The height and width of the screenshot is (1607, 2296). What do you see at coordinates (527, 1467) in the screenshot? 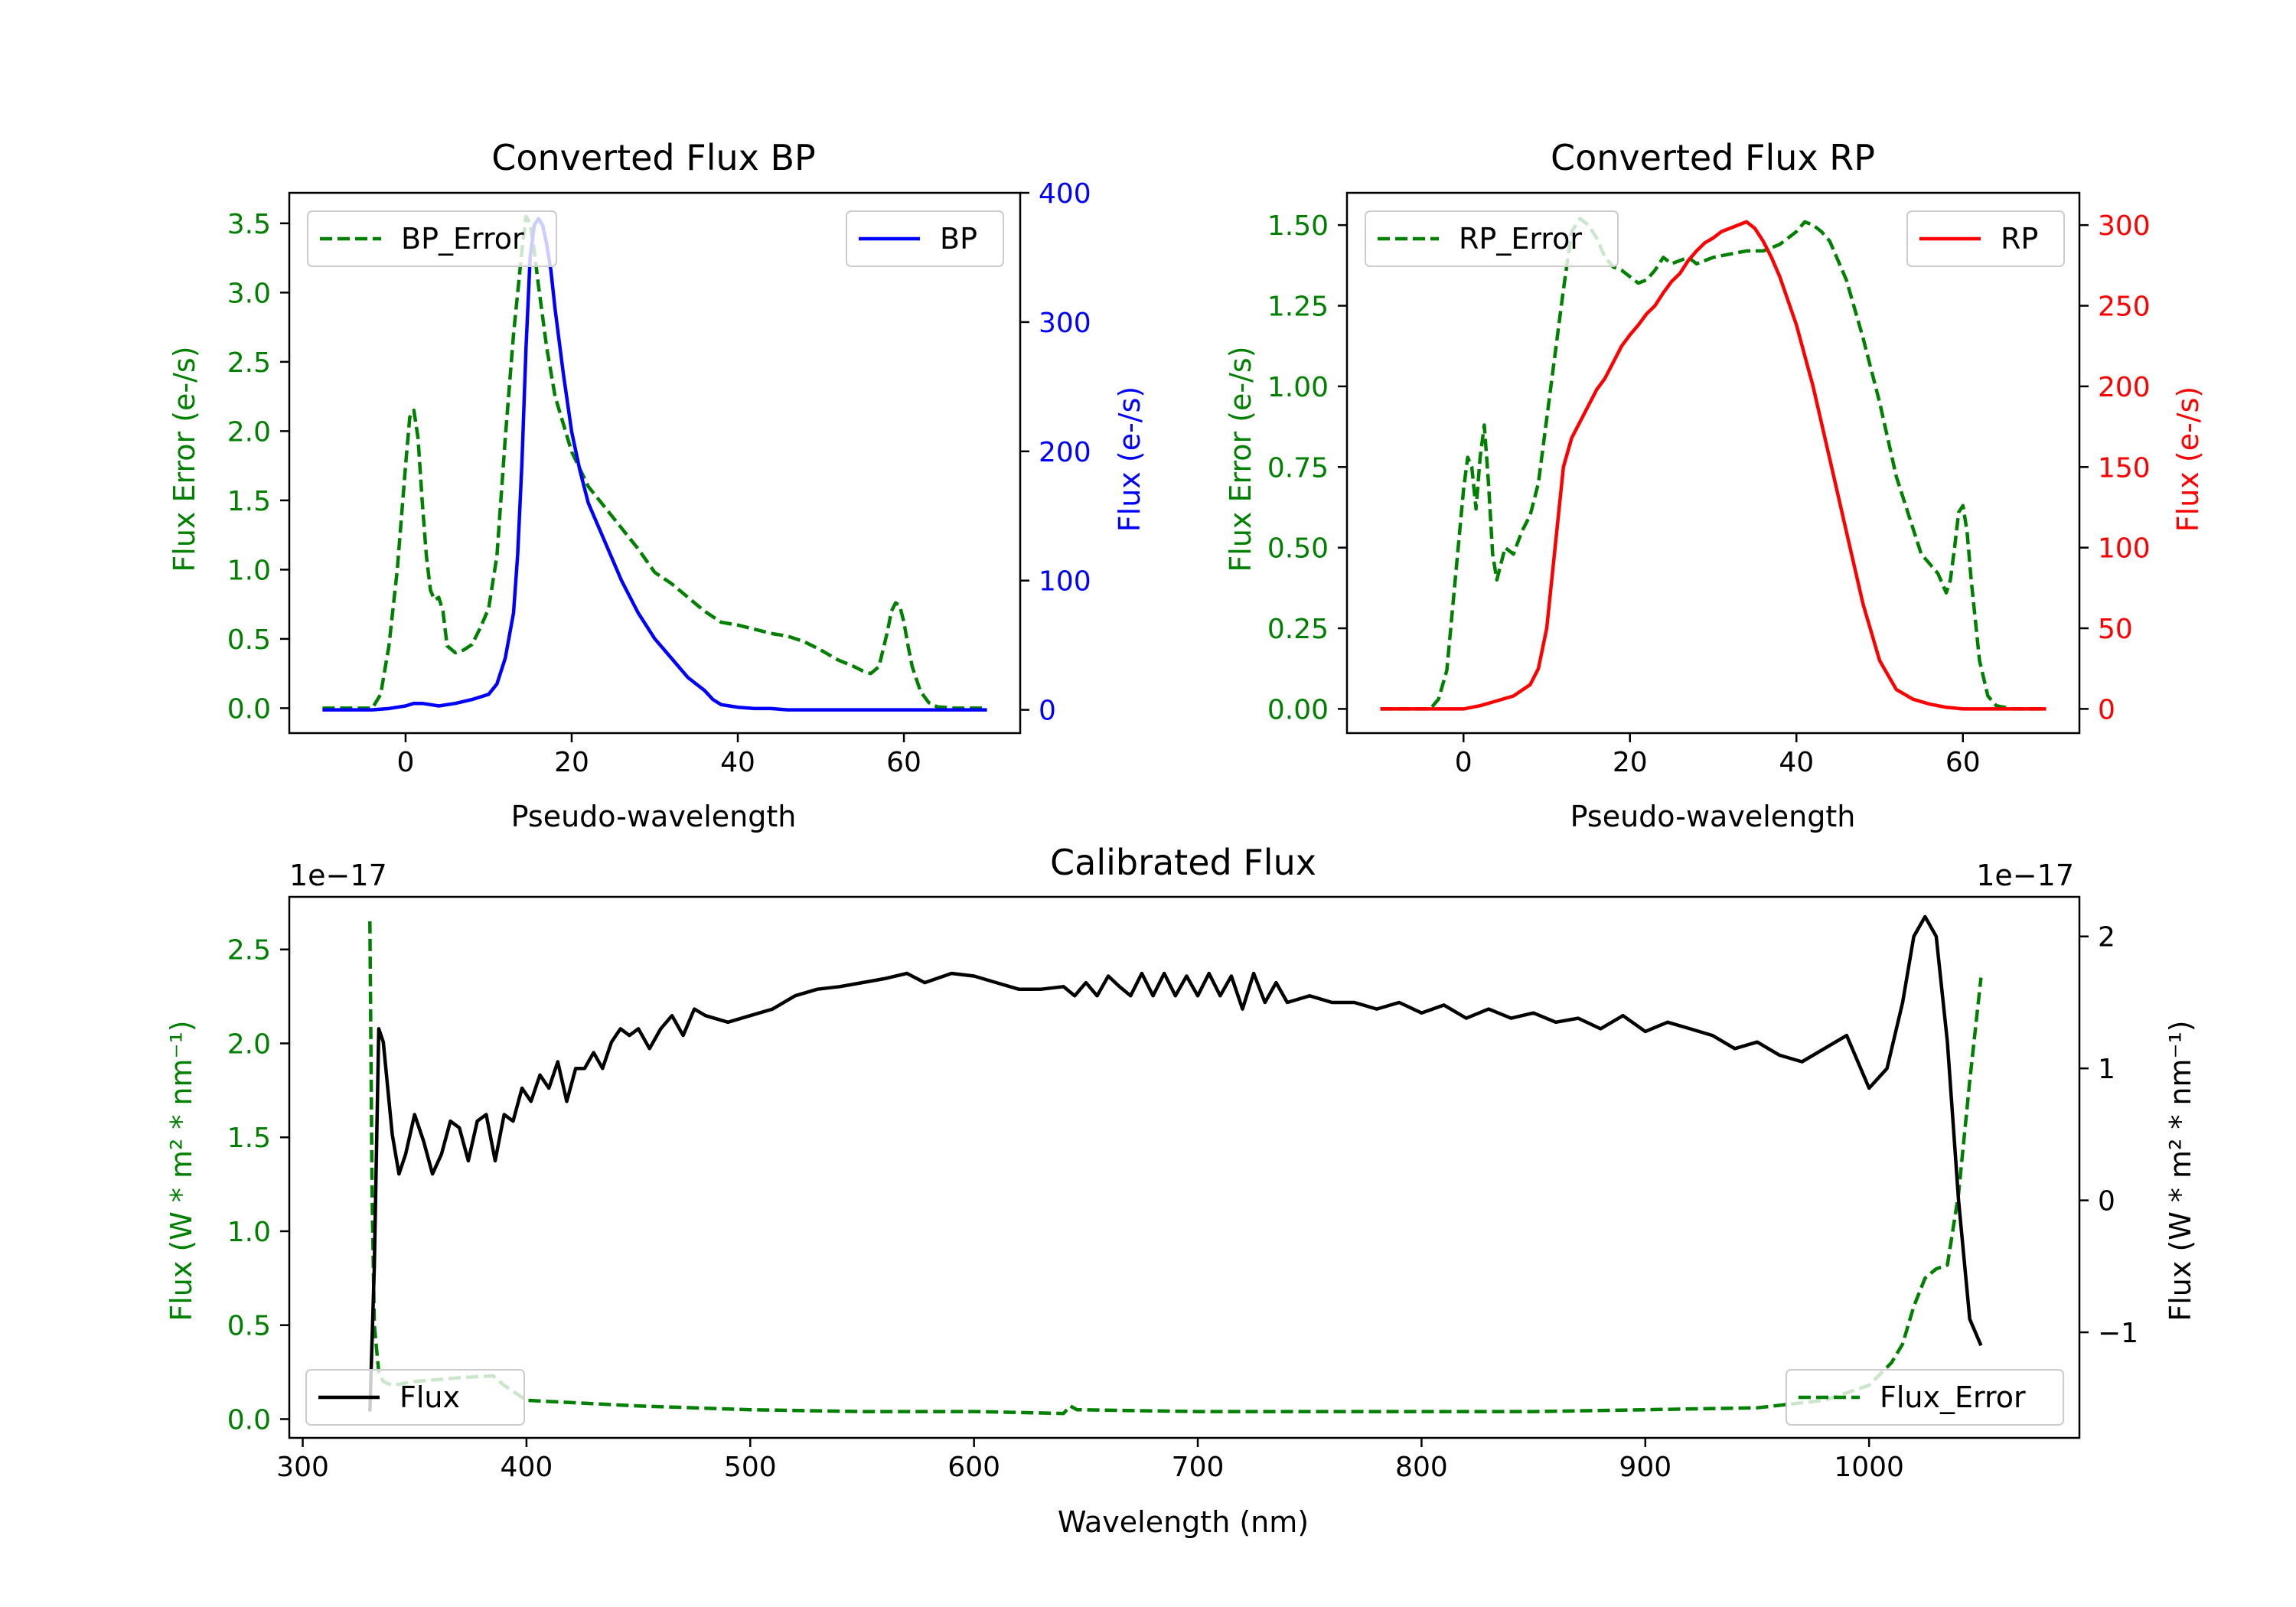
I see `calibrated-x-tick-label: 400` at bounding box center [527, 1467].